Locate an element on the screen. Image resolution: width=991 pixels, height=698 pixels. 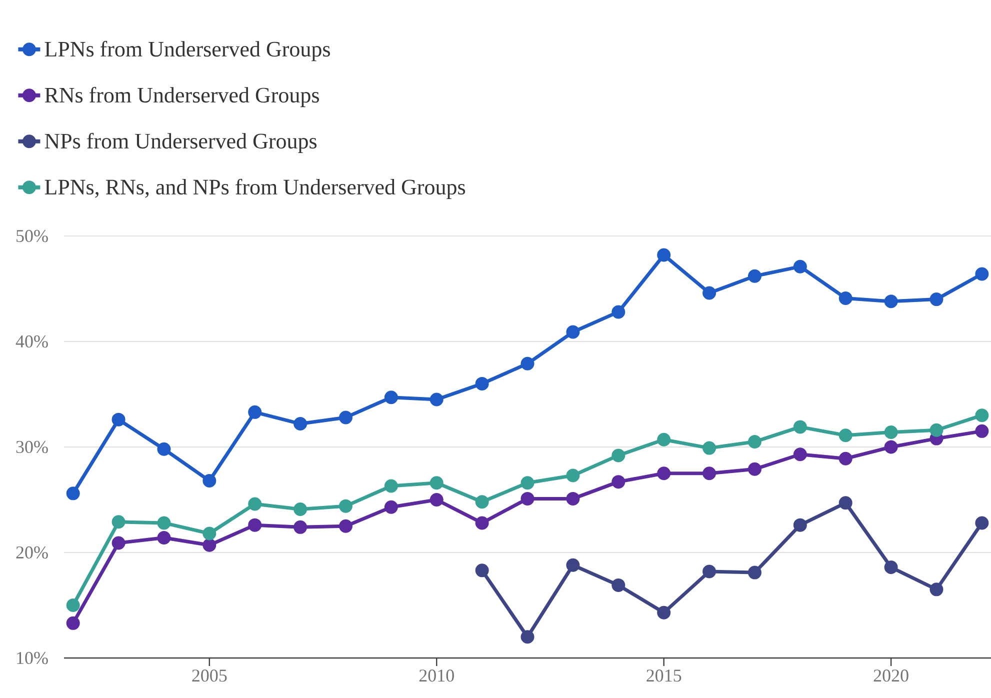
y-tick-label: 20% is located at coordinates (32, 552).